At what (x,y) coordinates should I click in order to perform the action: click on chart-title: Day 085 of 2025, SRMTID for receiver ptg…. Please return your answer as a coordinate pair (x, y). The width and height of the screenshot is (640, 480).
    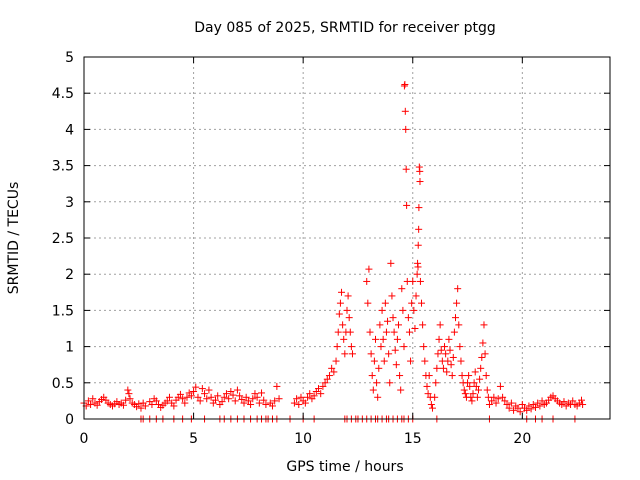
    Looking at the image, I should click on (345, 28).